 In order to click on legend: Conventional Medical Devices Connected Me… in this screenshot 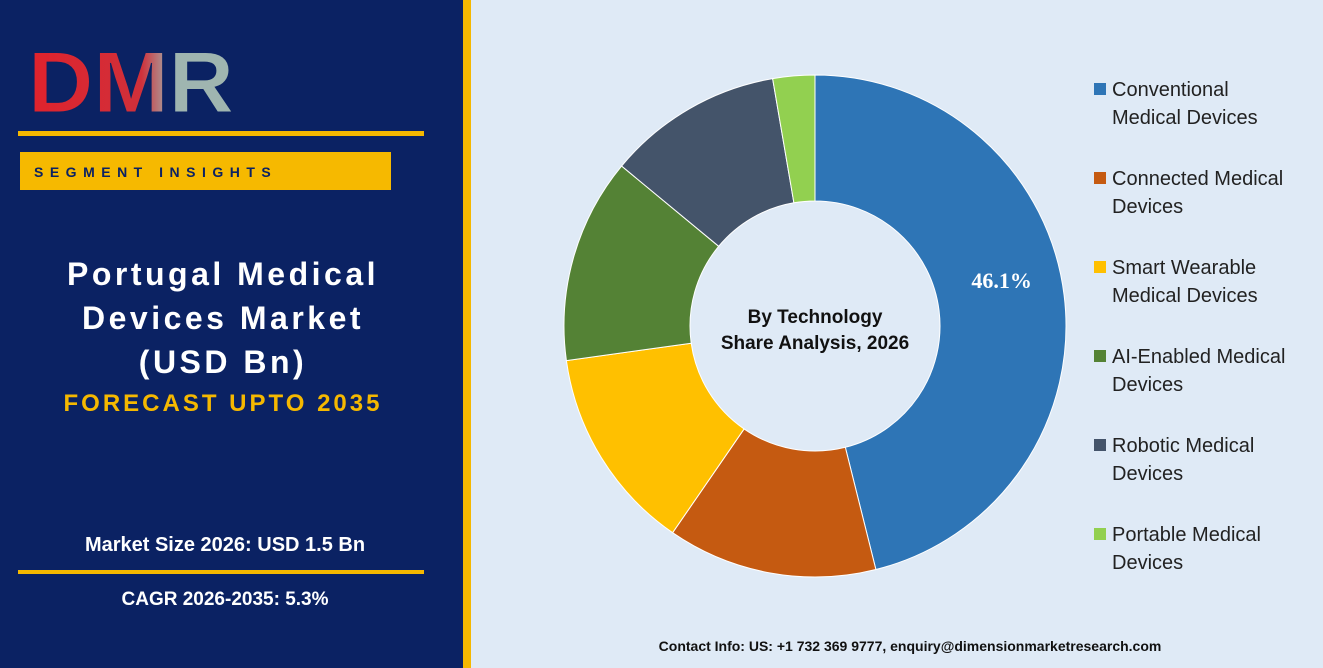, I will do `click(1206, 343)`.